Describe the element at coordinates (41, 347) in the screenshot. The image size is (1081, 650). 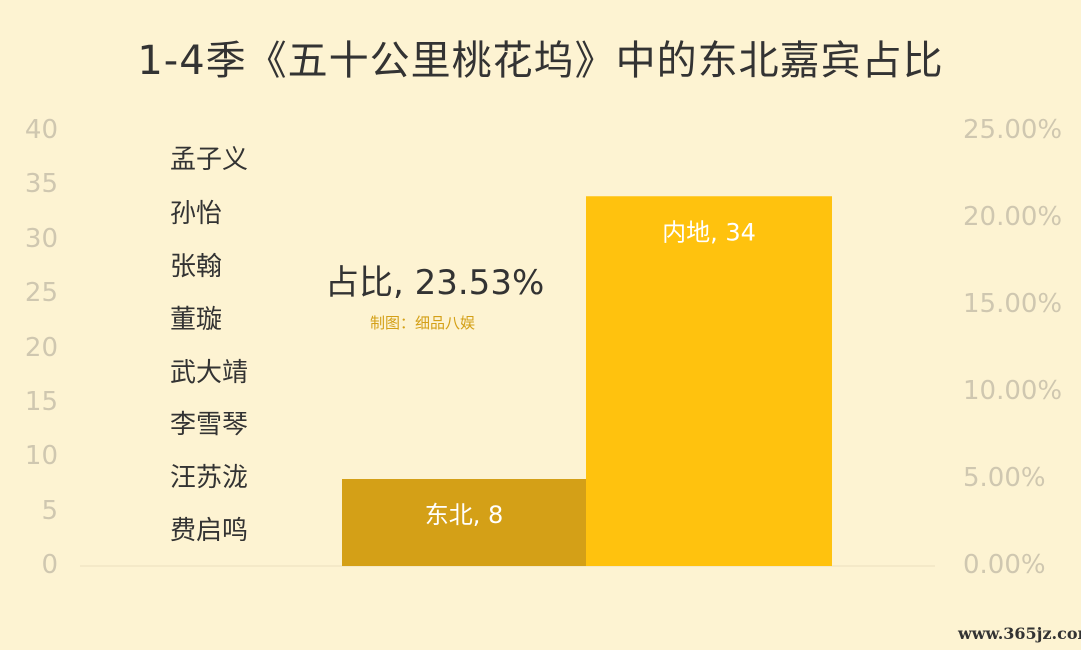
I see `y-tick-label: 20` at that location.